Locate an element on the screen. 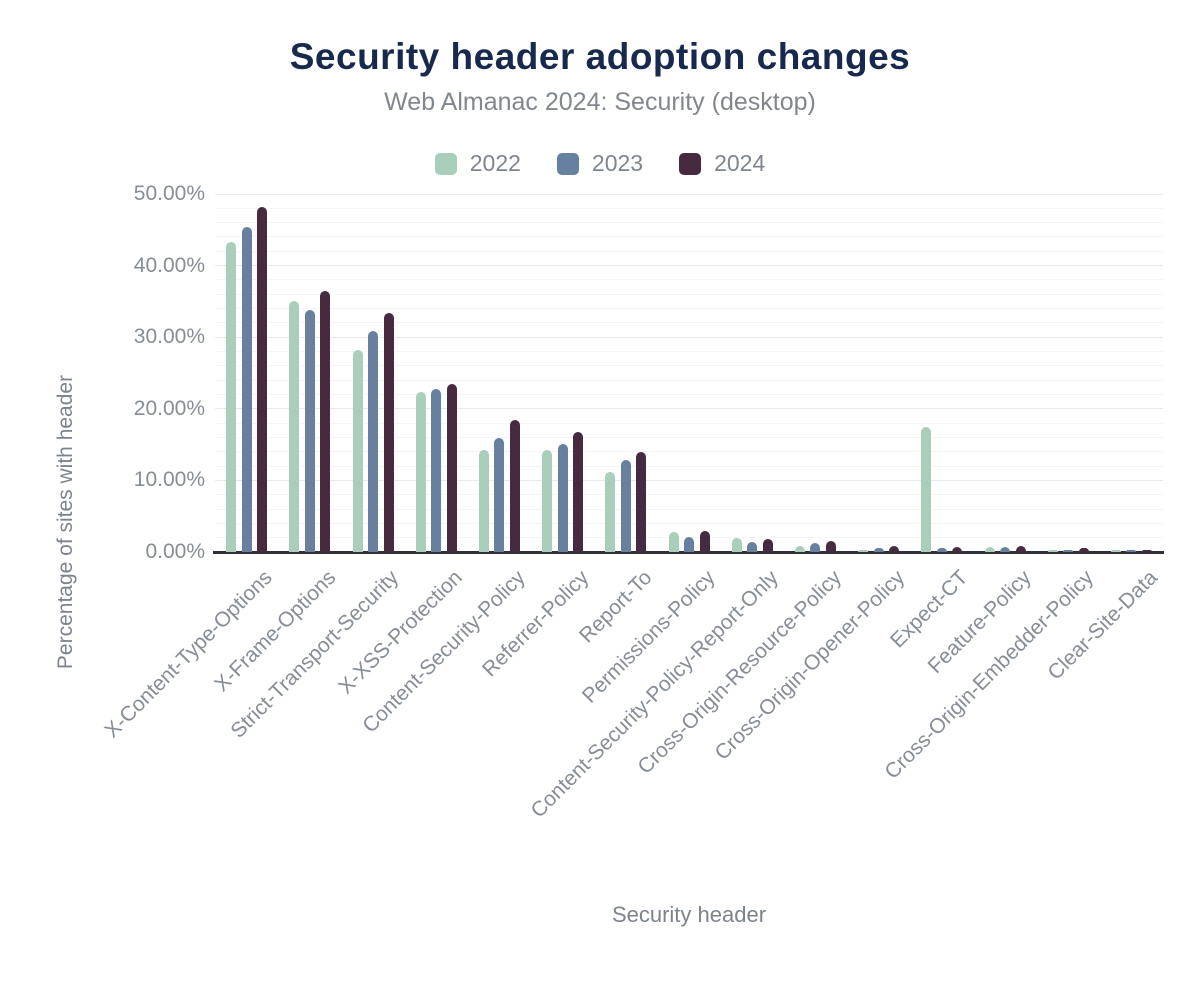 This screenshot has height=992, width=1200. bar-2022-Referrer-Policy is located at coordinates (547, 500).